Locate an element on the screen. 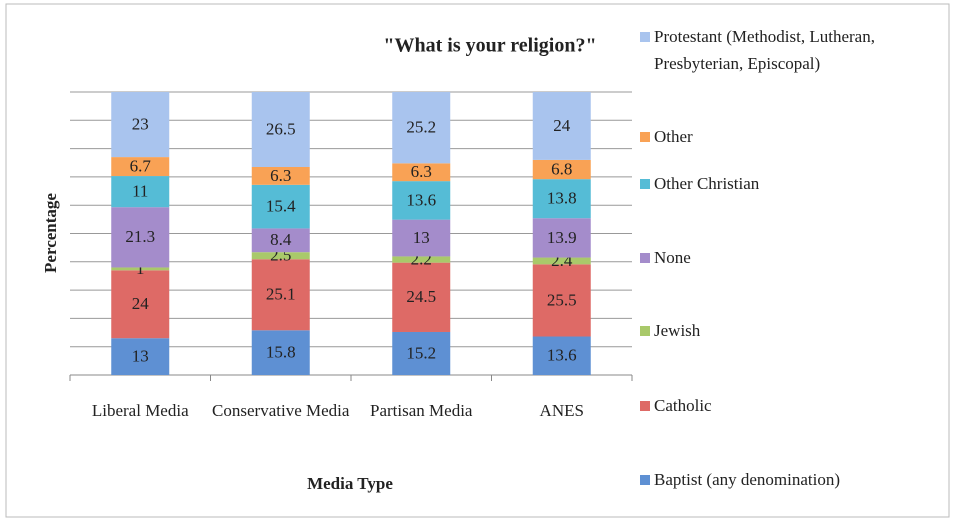  x-axis-label: Media Type is located at coordinates (350, 483).